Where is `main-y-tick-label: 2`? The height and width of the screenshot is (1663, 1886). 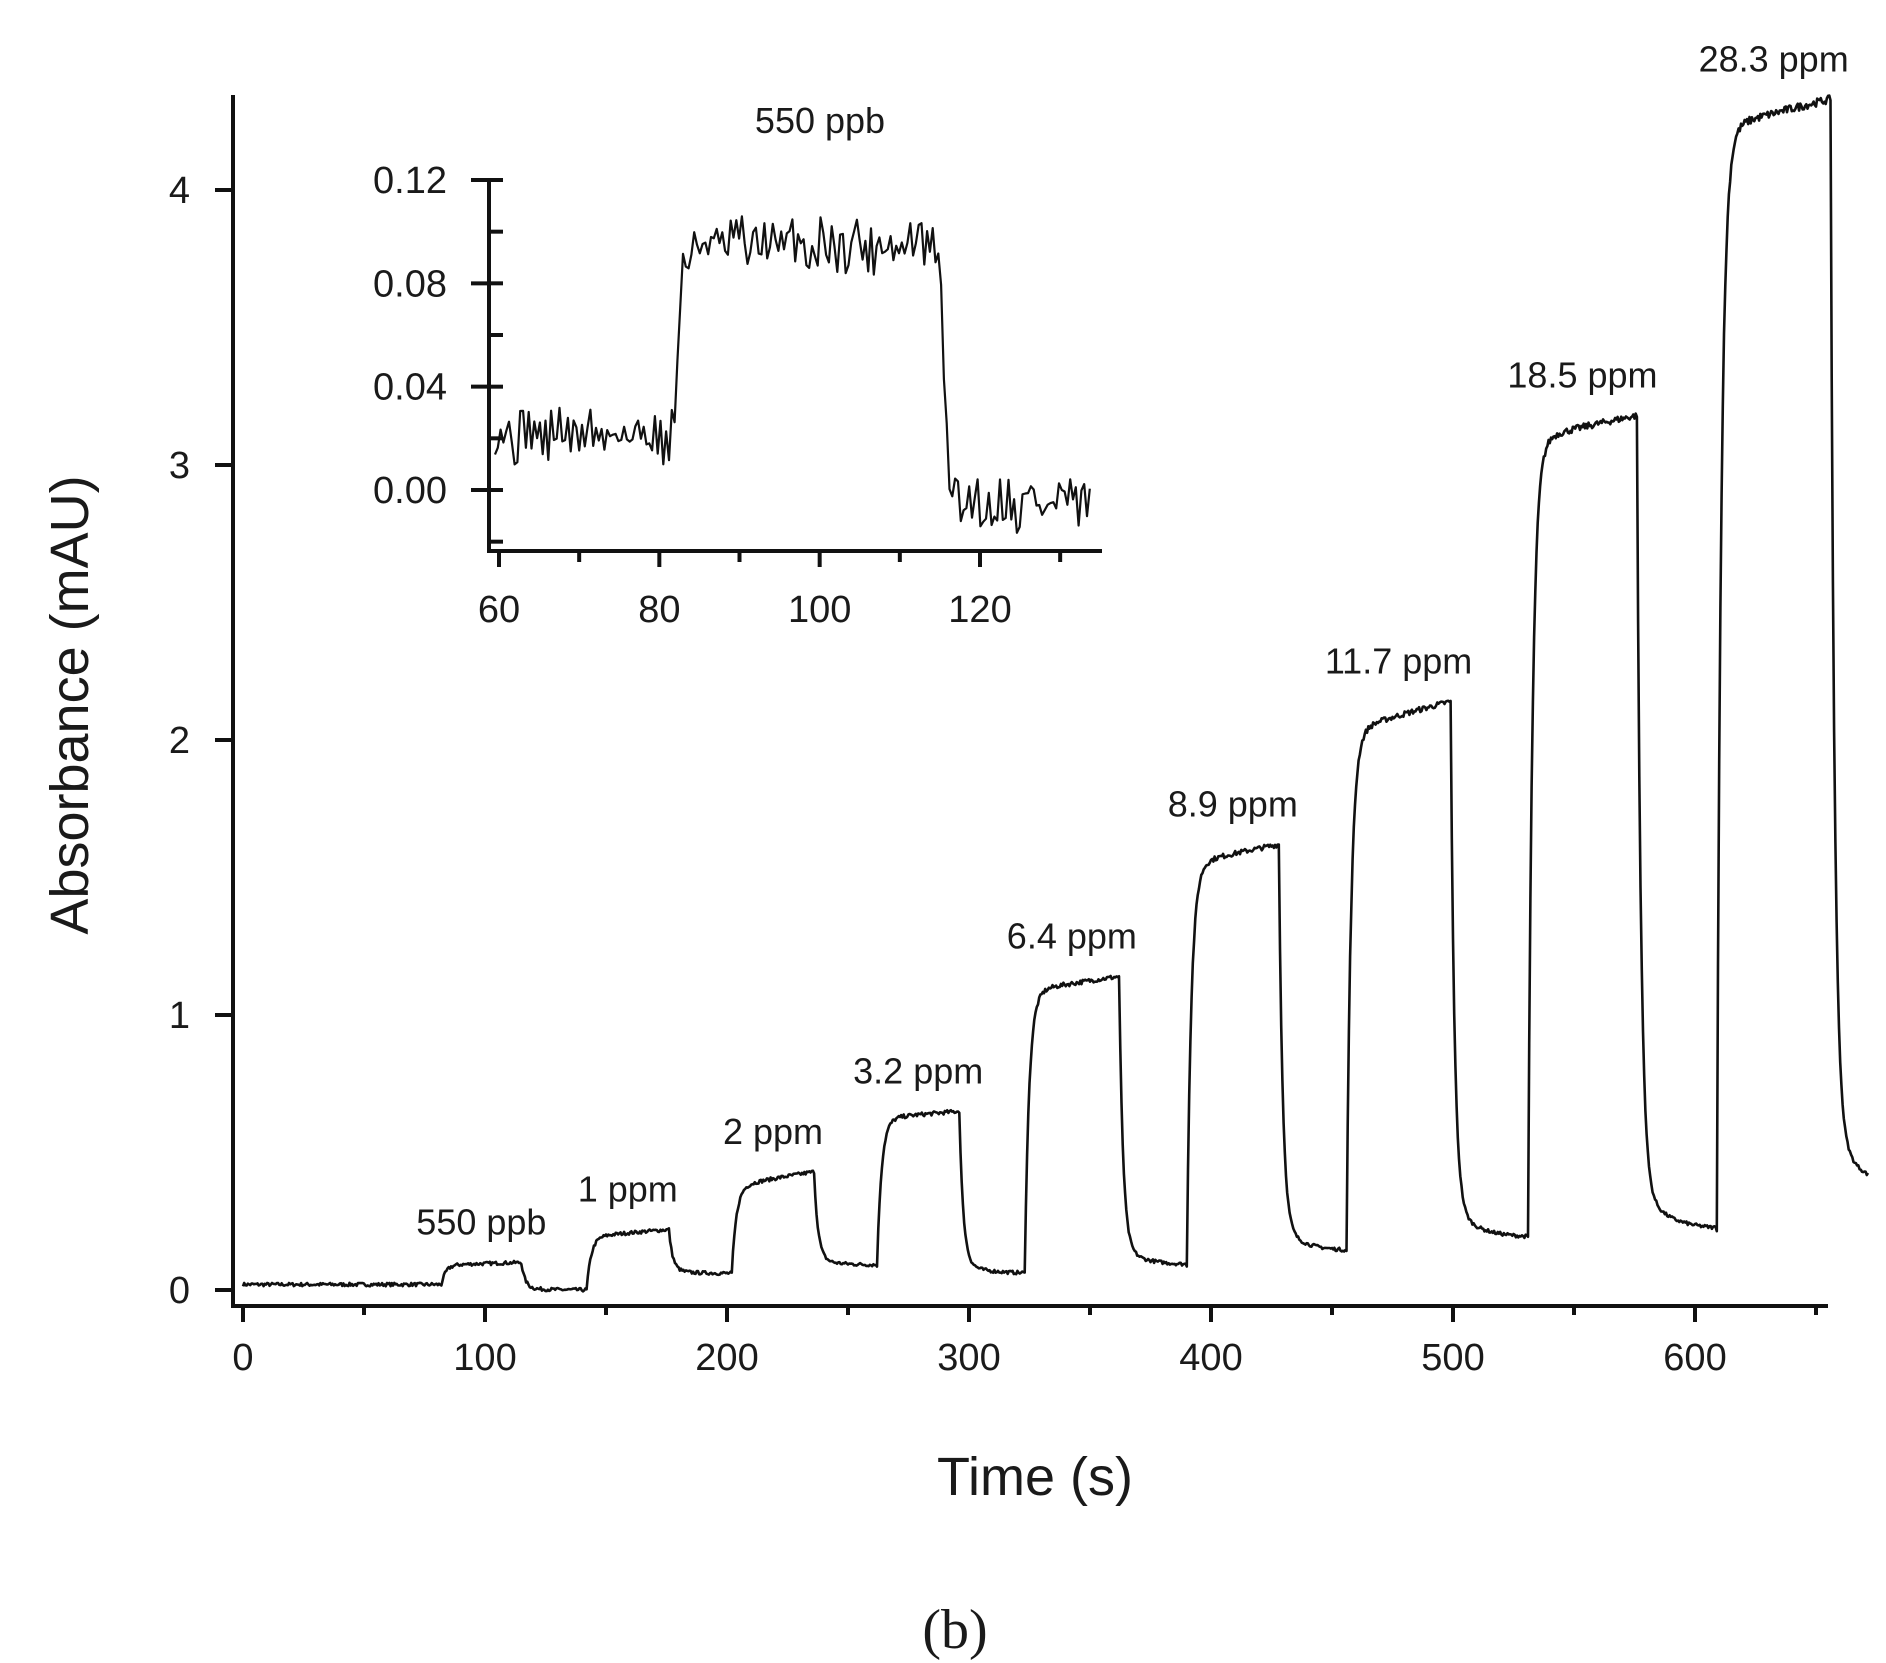 main-y-tick-label: 2 is located at coordinates (179, 741).